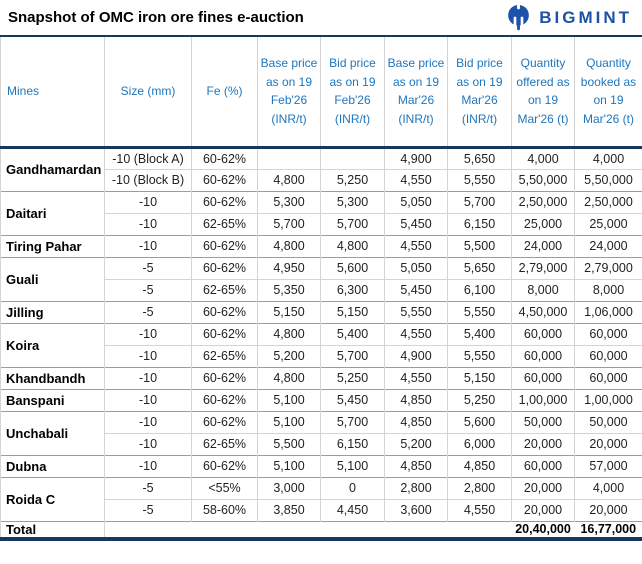  I want to click on cell-bid_feb, so click(352, 157).